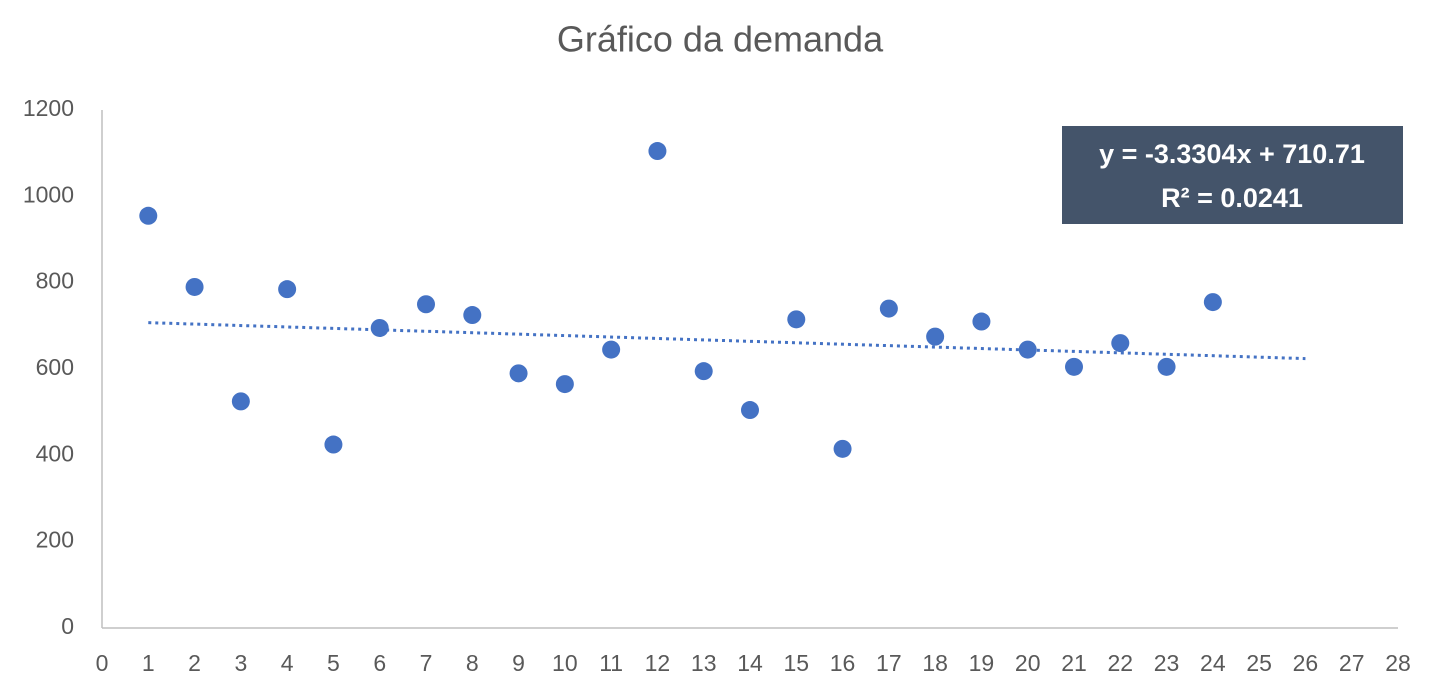 This screenshot has width=1430, height=698. What do you see at coordinates (704, 663) in the screenshot?
I see `x-tick-label: 13` at bounding box center [704, 663].